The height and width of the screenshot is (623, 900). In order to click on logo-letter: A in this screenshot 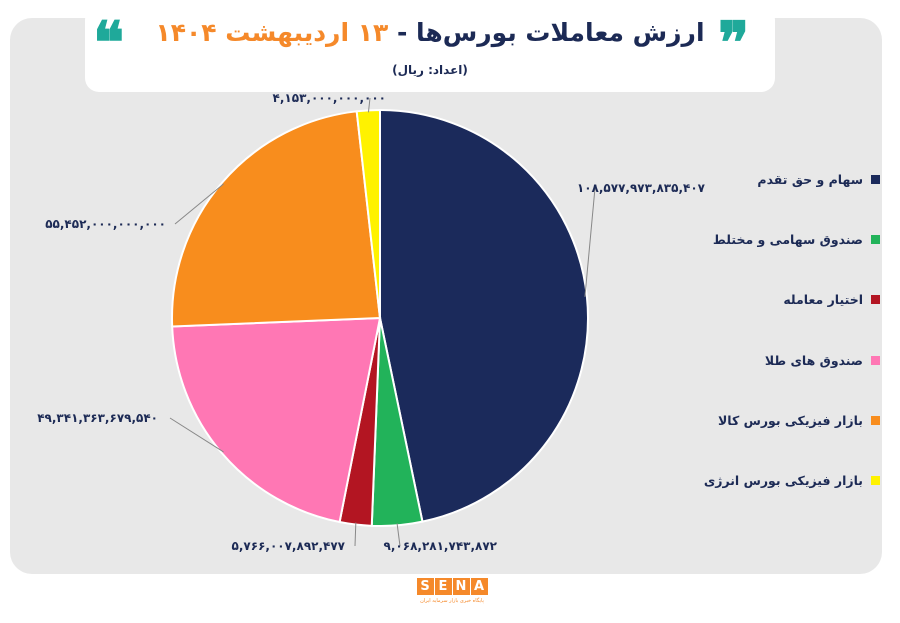, I will do `click(479, 586)`.